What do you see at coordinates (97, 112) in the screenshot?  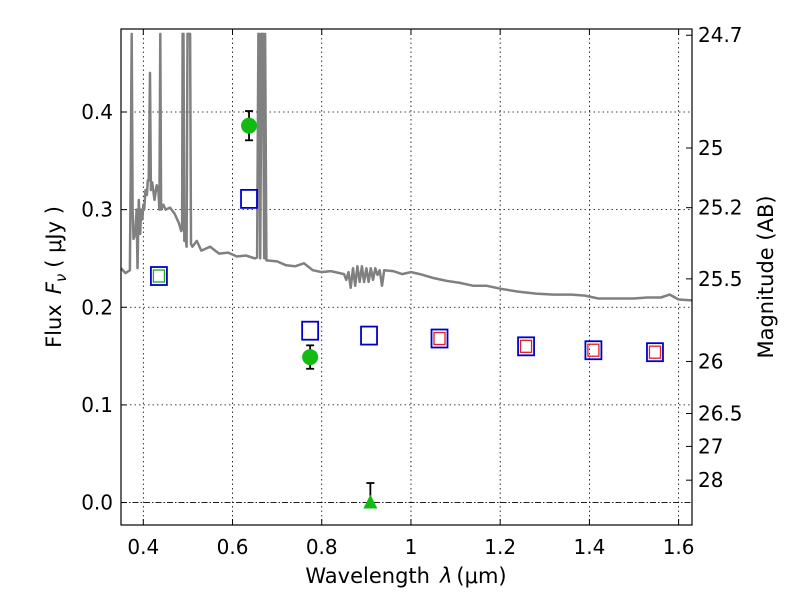 I see `y-tick-label: 0.4` at bounding box center [97, 112].